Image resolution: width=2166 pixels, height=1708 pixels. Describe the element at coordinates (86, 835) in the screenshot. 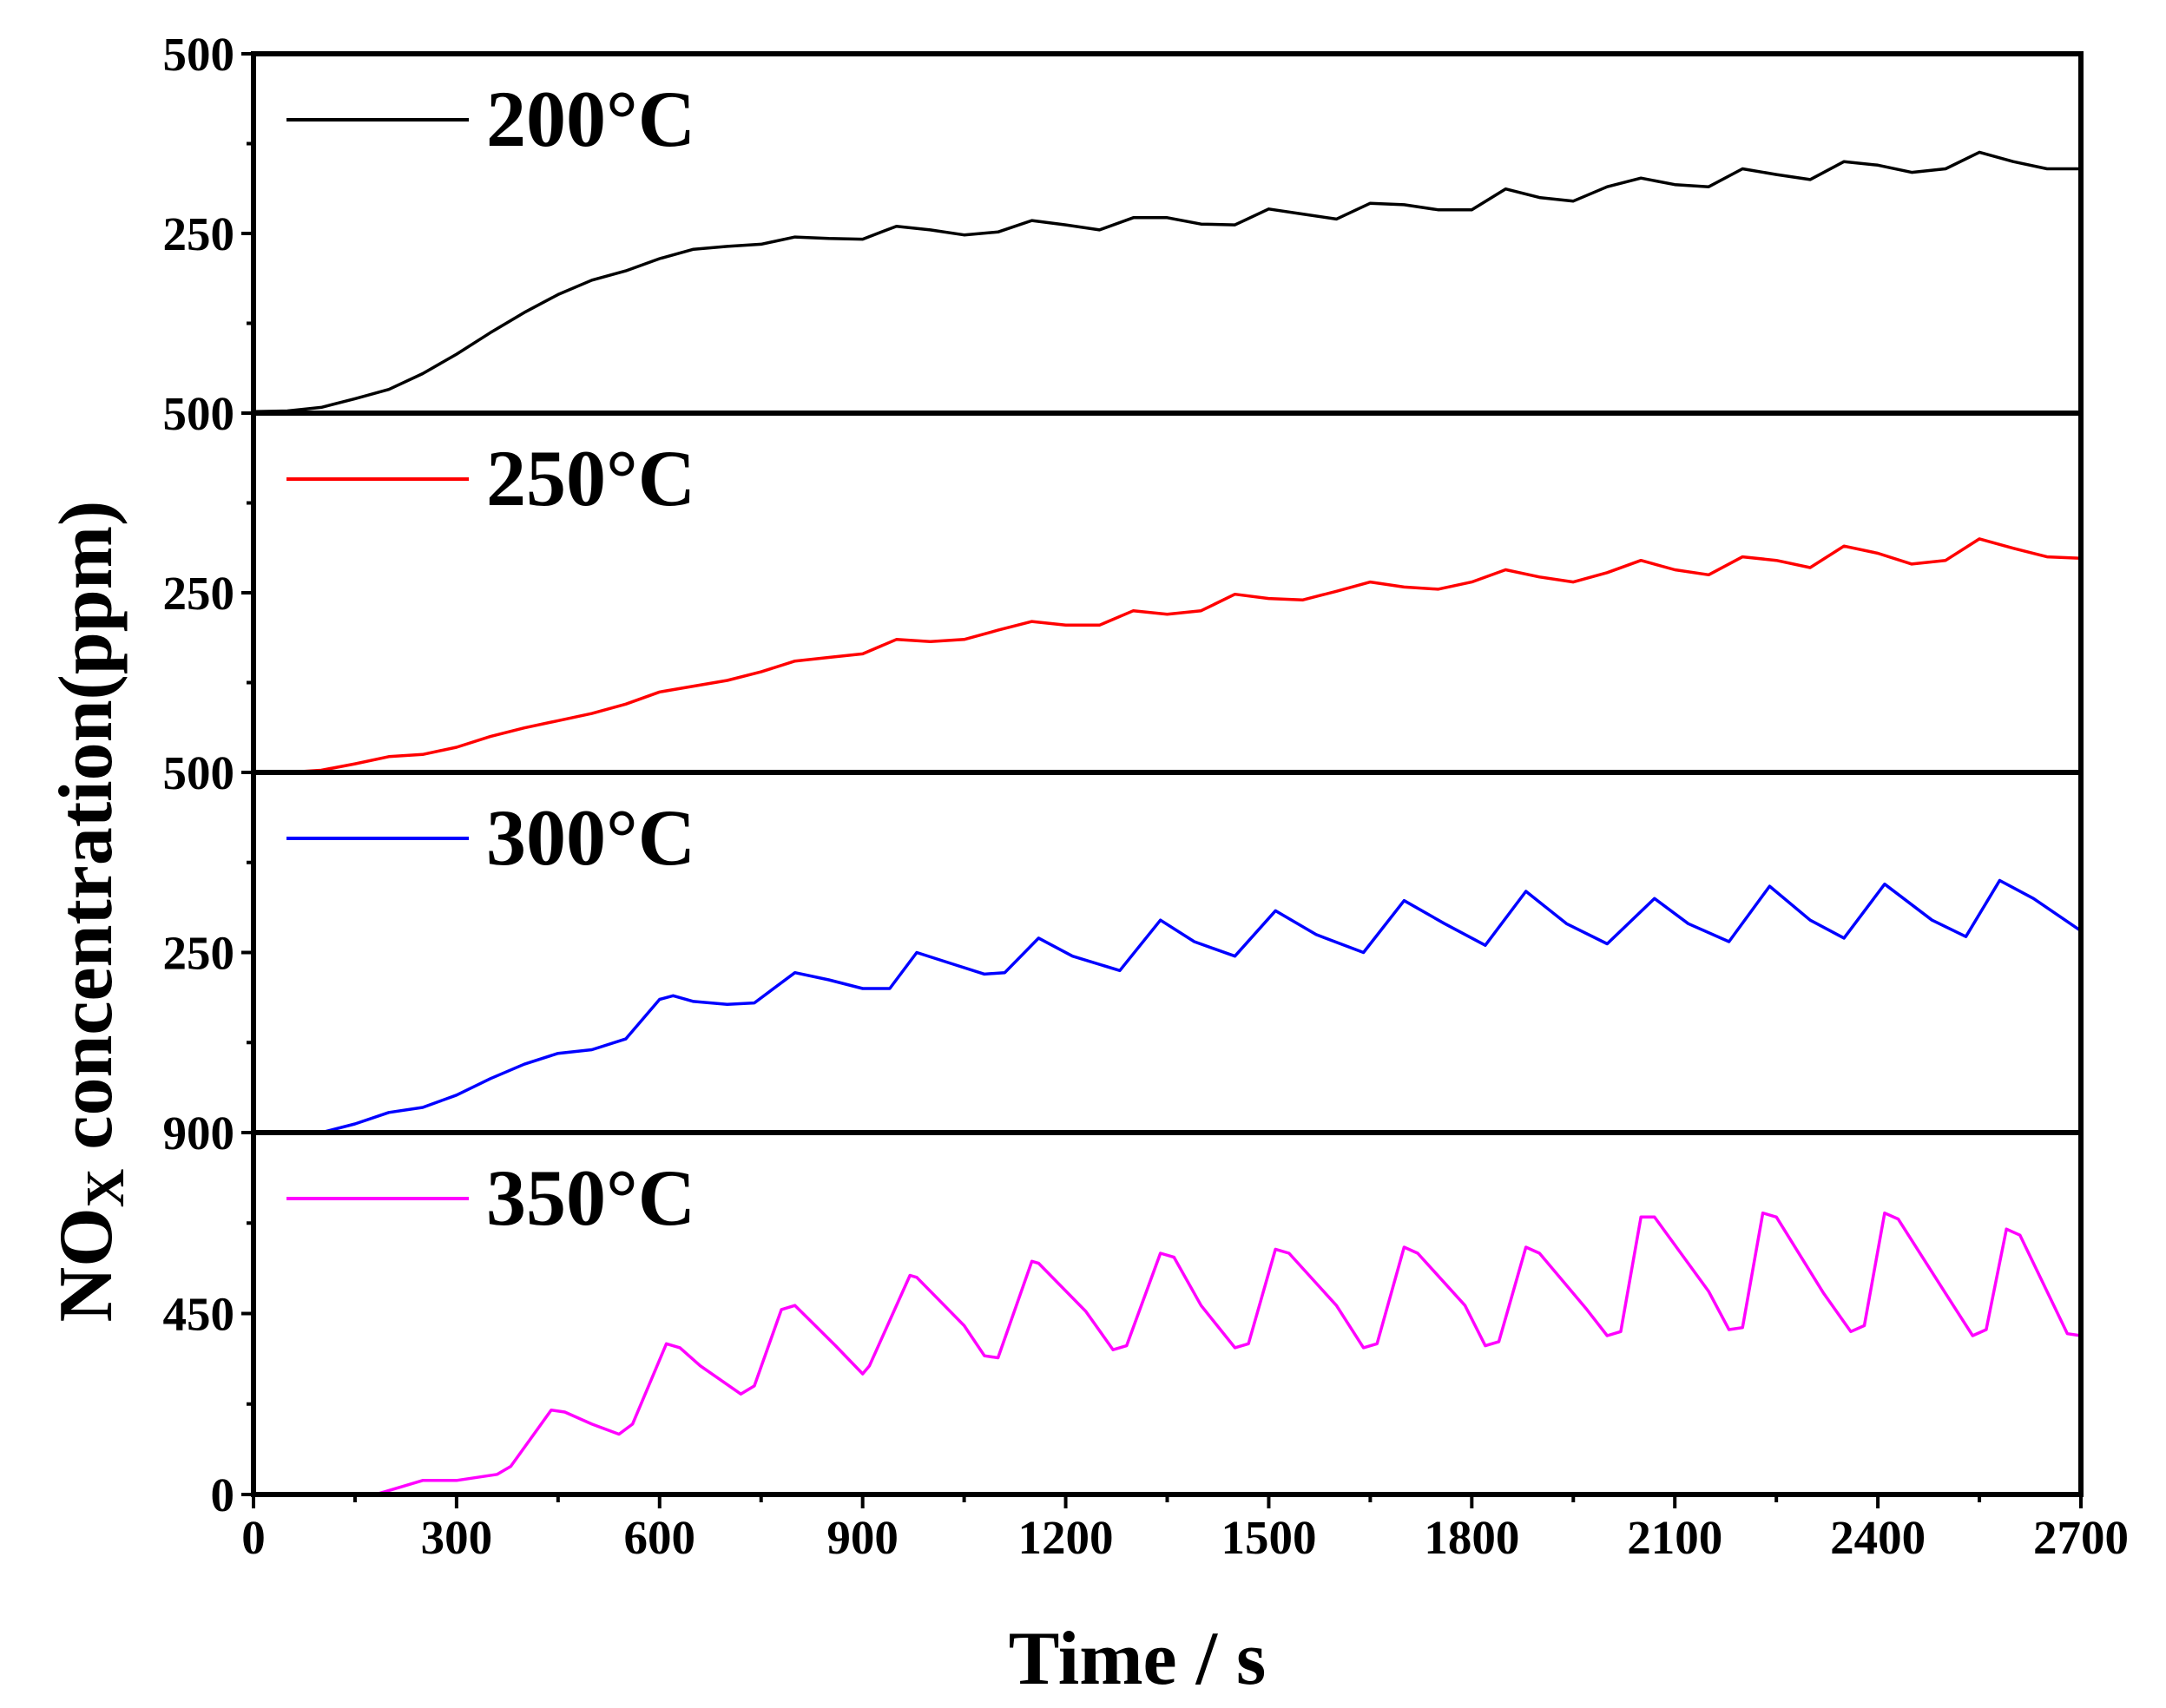

I see `y-axis-title-rest: concentration(ppm)` at that location.